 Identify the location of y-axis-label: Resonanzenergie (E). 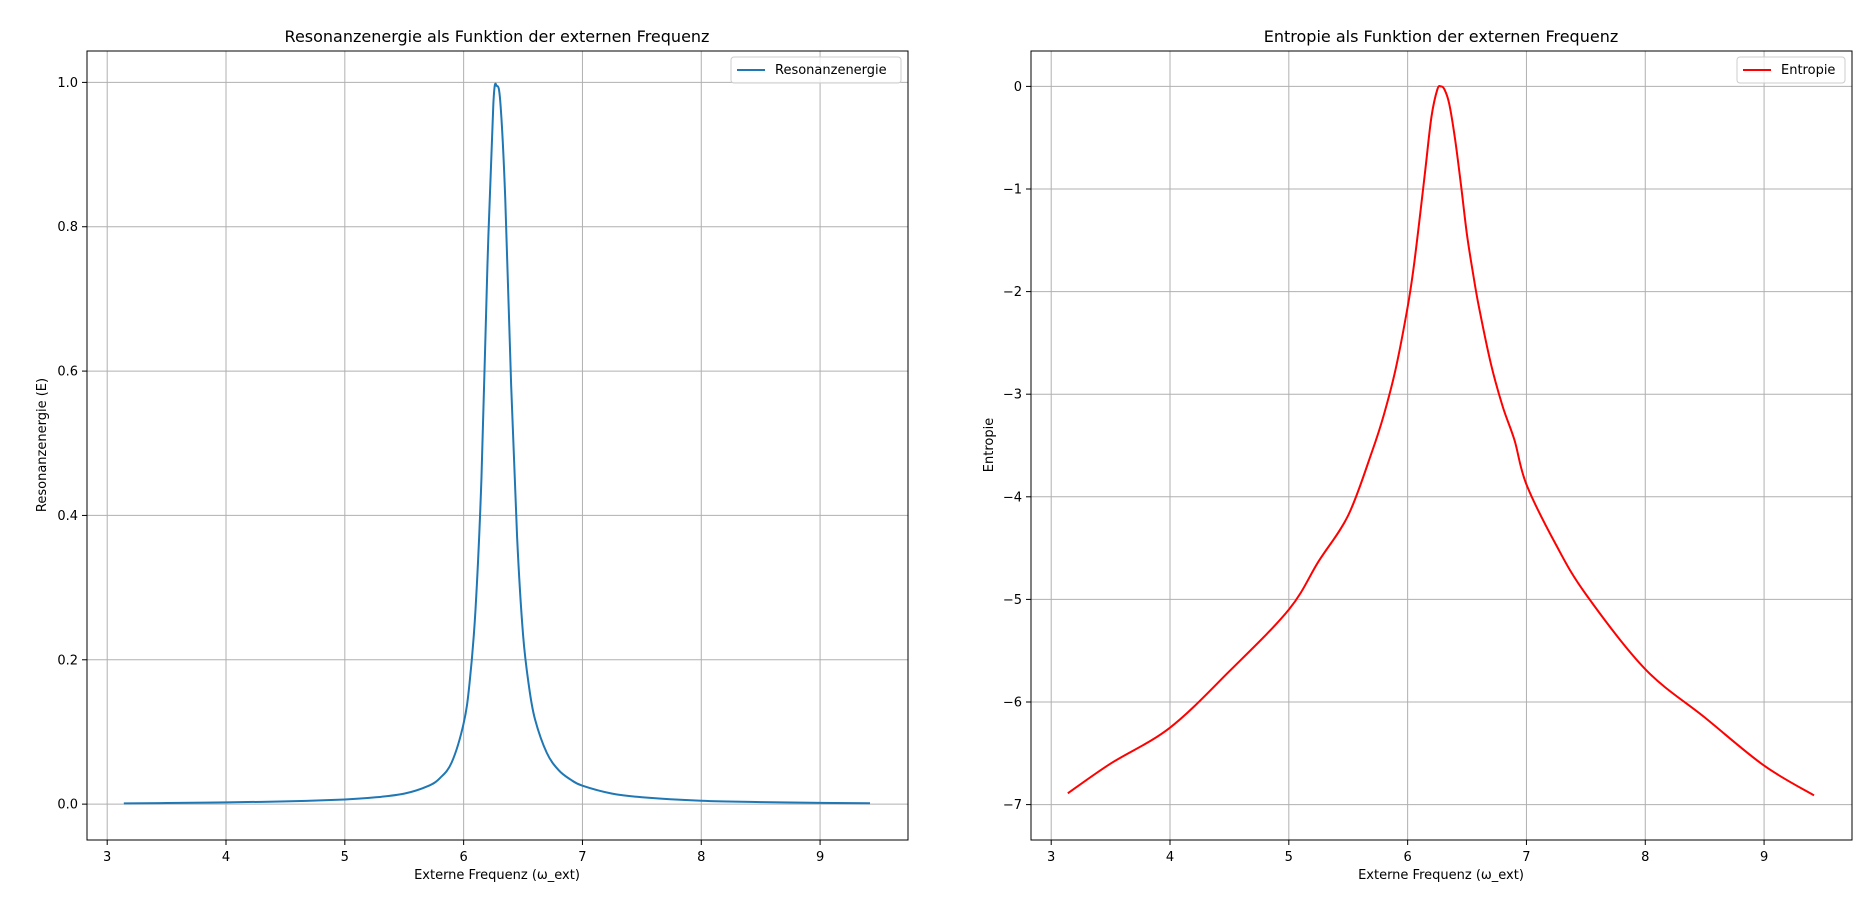
(42, 445).